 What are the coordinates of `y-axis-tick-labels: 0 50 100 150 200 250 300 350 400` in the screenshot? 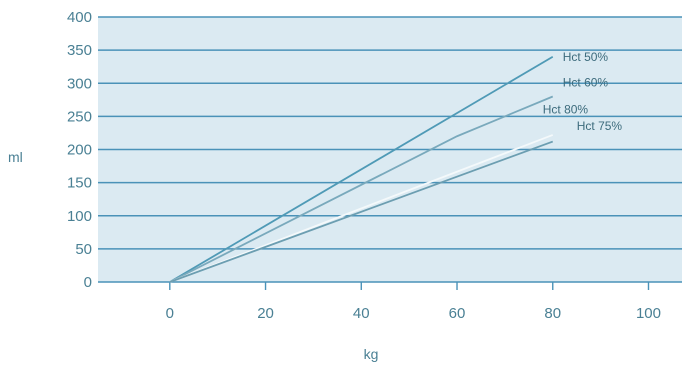 It's located at (79, 150).